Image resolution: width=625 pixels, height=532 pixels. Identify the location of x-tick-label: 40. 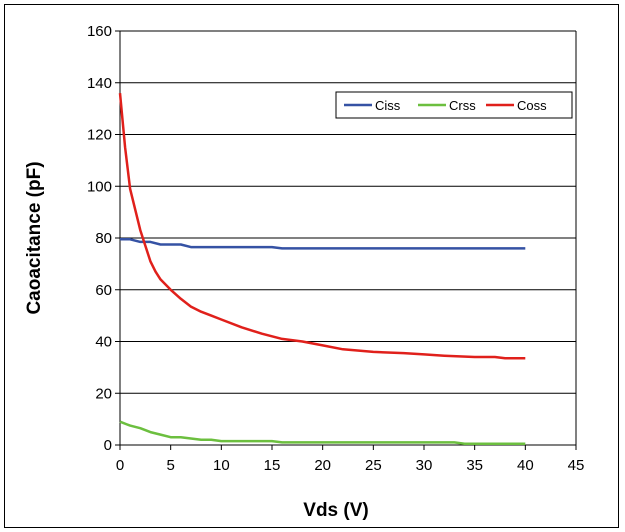
(525, 465).